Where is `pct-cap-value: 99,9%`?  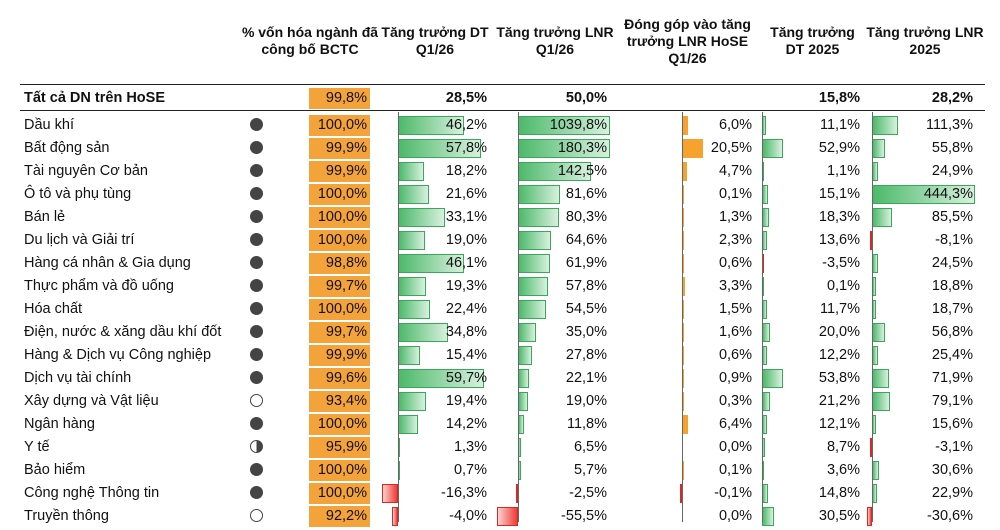 pct-cap-value: 99,9% is located at coordinates (339, 355).